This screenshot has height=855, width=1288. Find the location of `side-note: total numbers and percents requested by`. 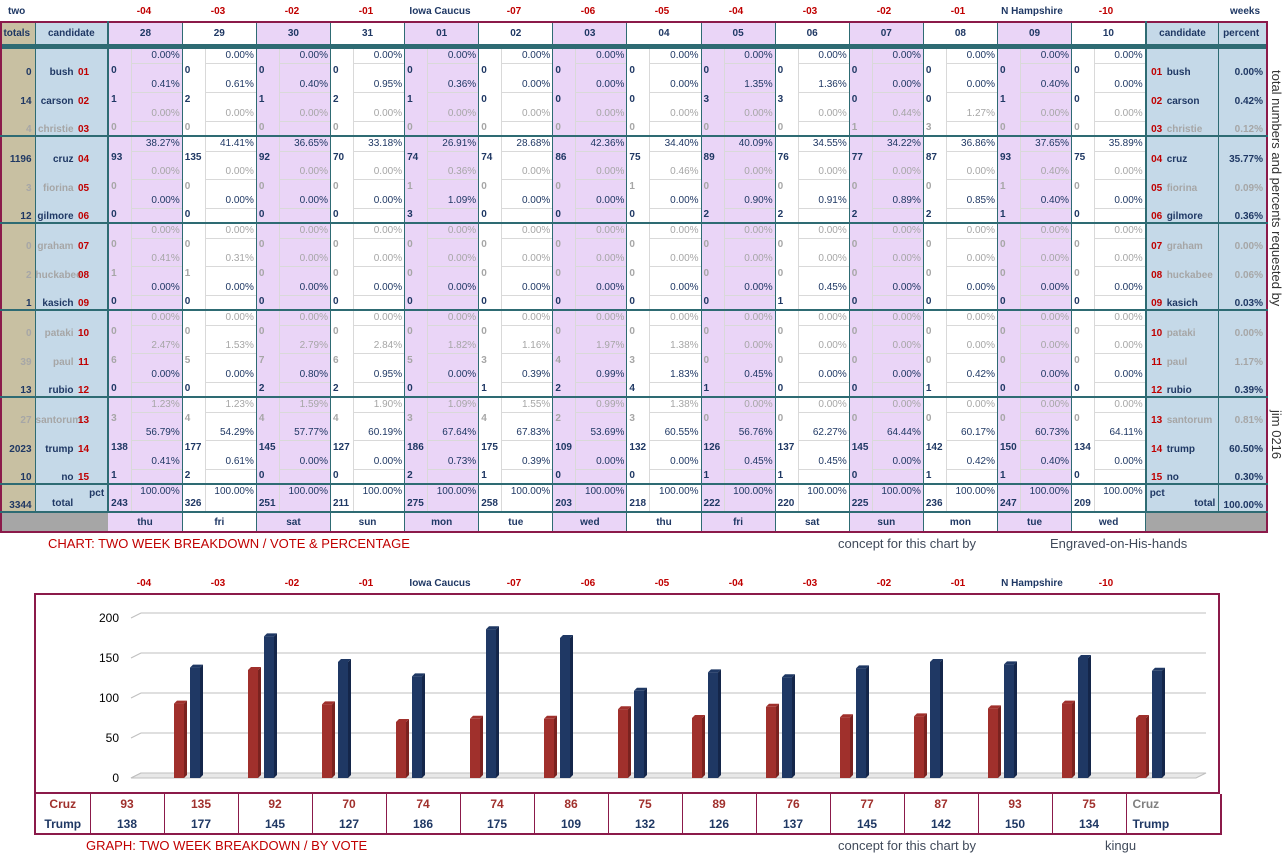

side-note: total numbers and percents requested by is located at coordinates (1276, 188).